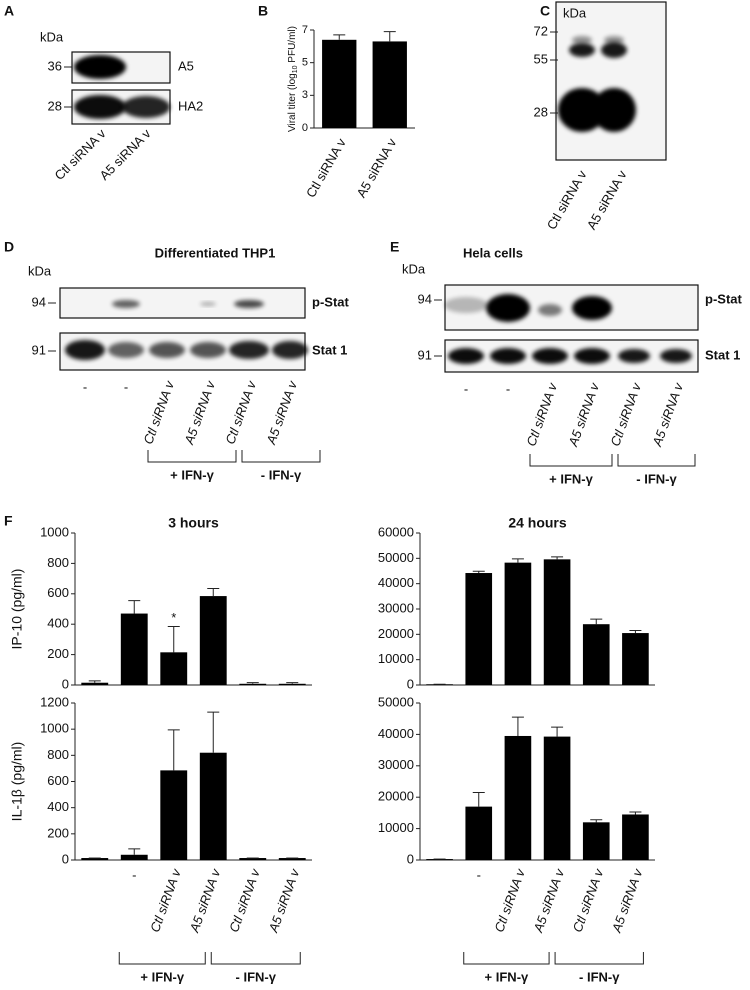  I want to click on y-tick-label: 7, so click(305, 30).